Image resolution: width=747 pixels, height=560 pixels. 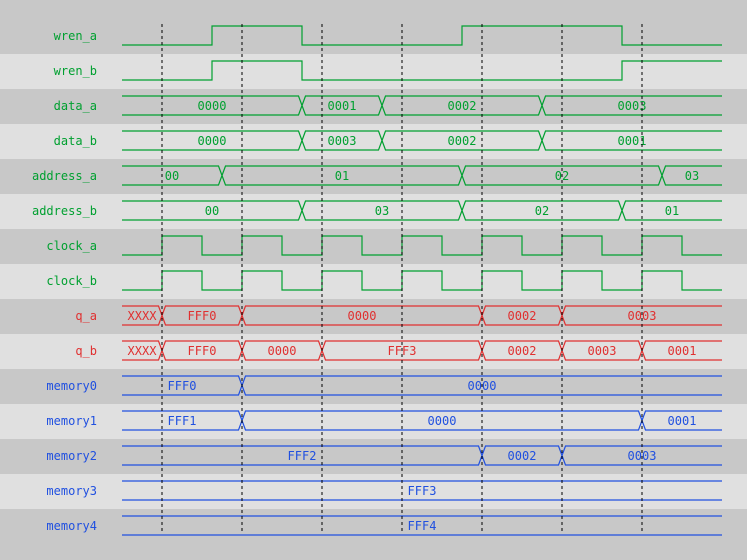 What do you see at coordinates (86, 316) in the screenshot?
I see `signal-name-label: q_a` at bounding box center [86, 316].